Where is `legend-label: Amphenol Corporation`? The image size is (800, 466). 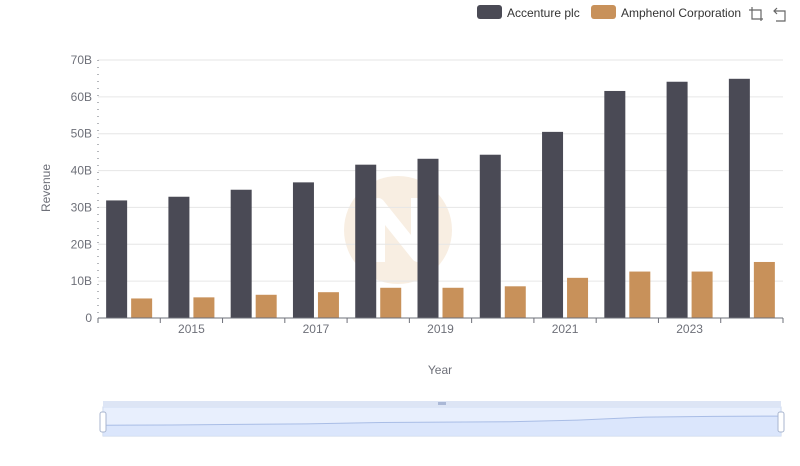
legend-label: Amphenol Corporation is located at coordinates (681, 13).